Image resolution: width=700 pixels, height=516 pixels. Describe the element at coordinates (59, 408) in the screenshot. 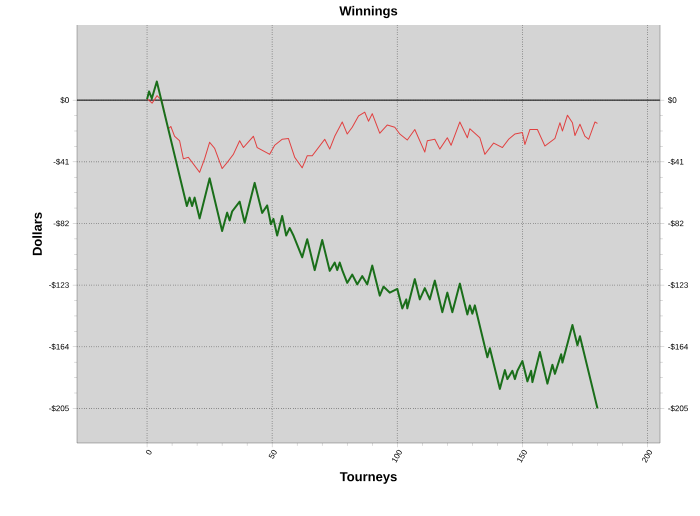

I see `y-tick-label: -$205` at that location.